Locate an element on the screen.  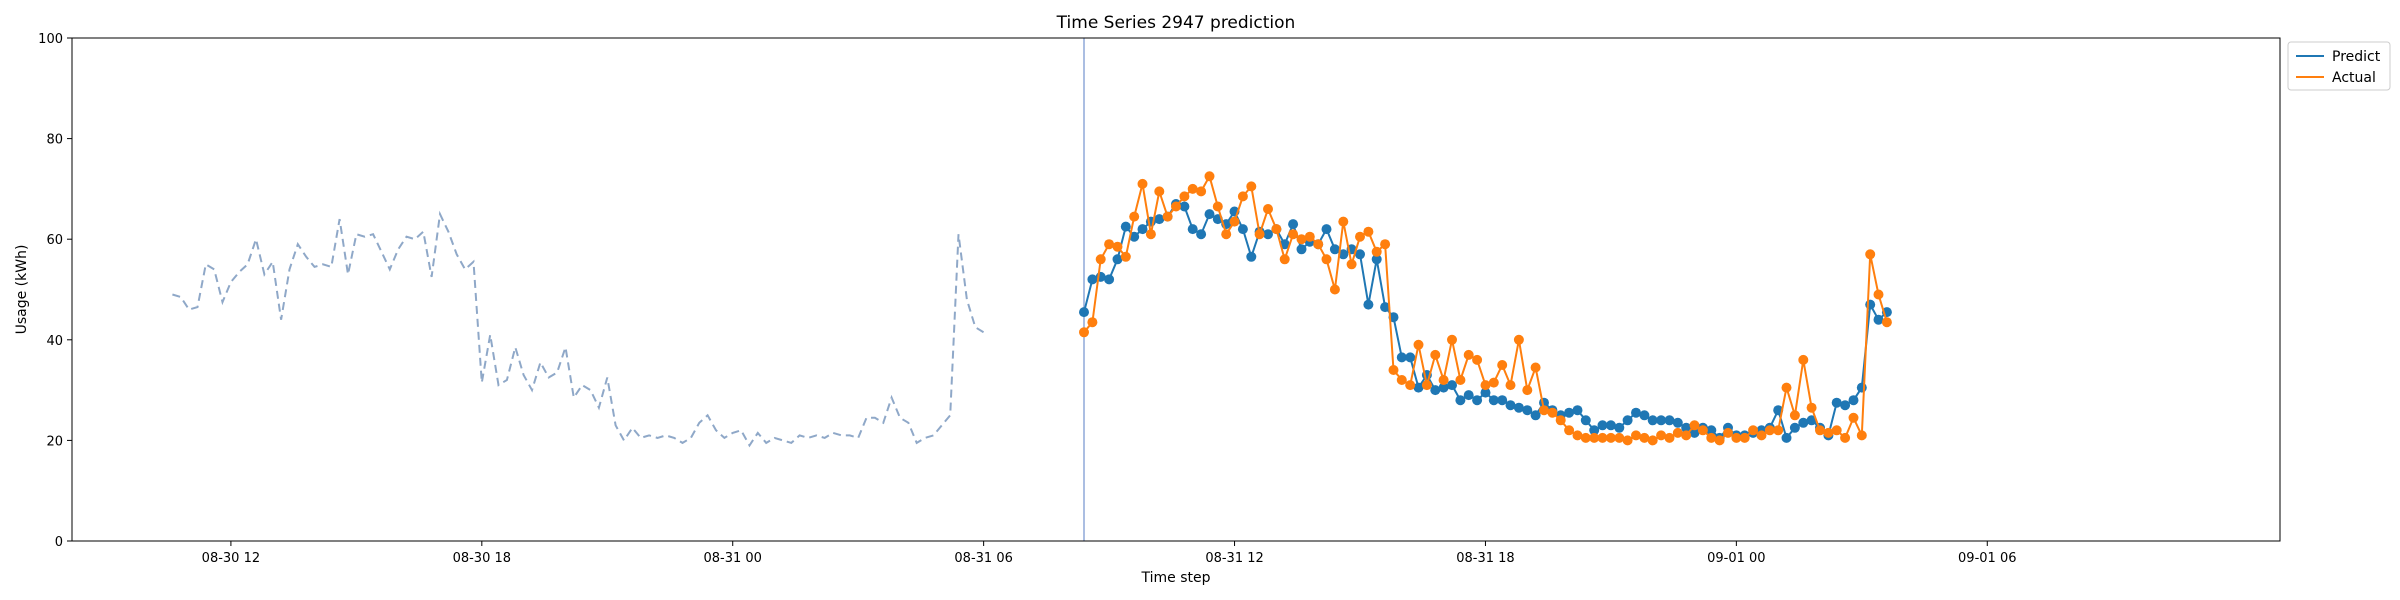
y-tick-label: 0 is located at coordinates (59, 542).